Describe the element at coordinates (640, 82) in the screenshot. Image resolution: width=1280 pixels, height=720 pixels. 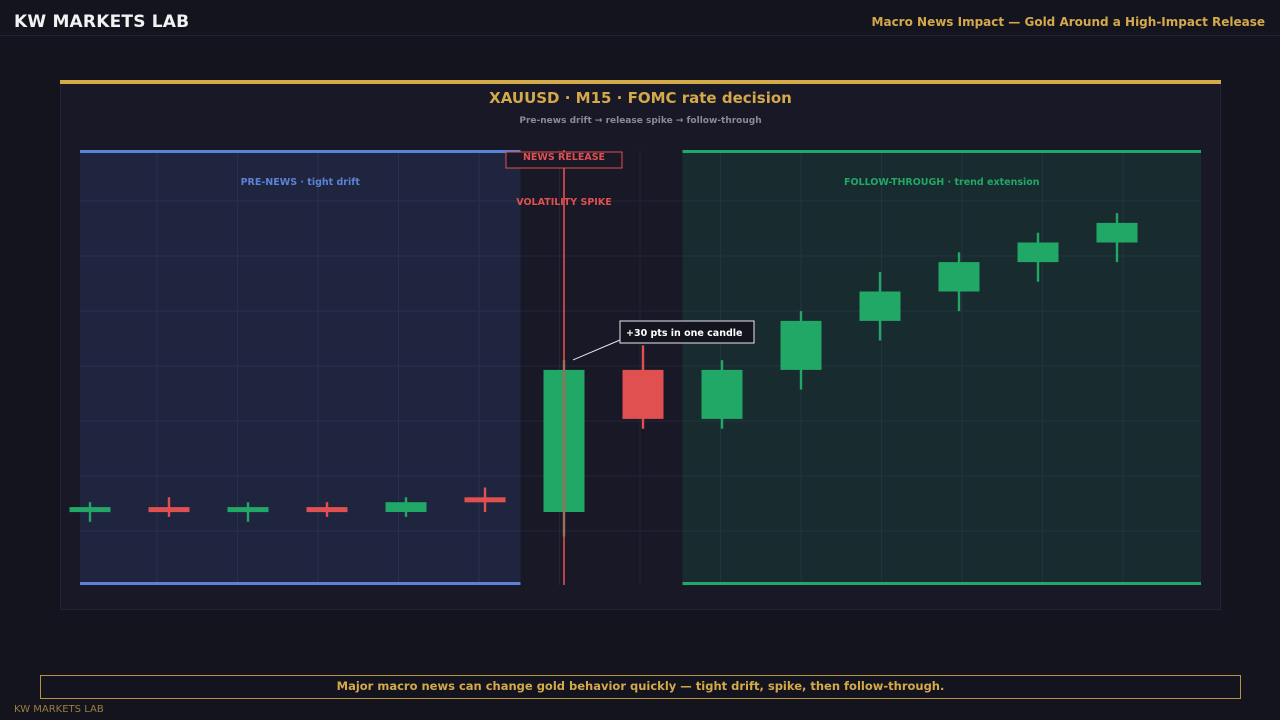
I see `chart-card-accent-bar` at that location.